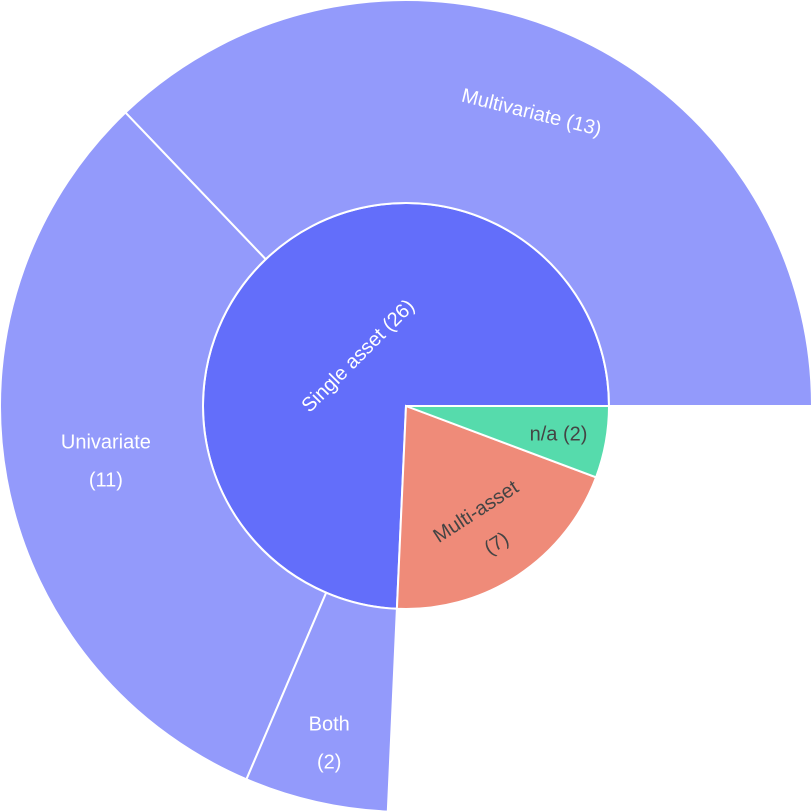 The width and height of the screenshot is (812, 812). What do you see at coordinates (496, 507) in the screenshot?
I see `inner-slice-multi-asset` at bounding box center [496, 507].